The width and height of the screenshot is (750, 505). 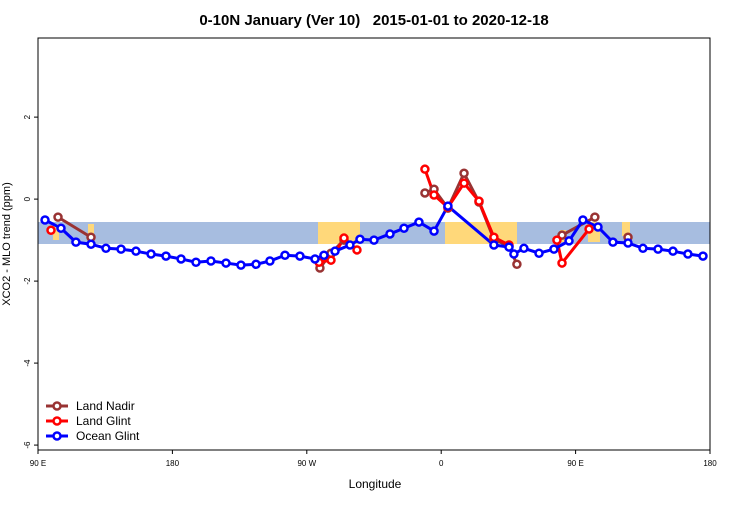 What do you see at coordinates (105, 406) in the screenshot?
I see `legend-label: Land Nadir` at bounding box center [105, 406].